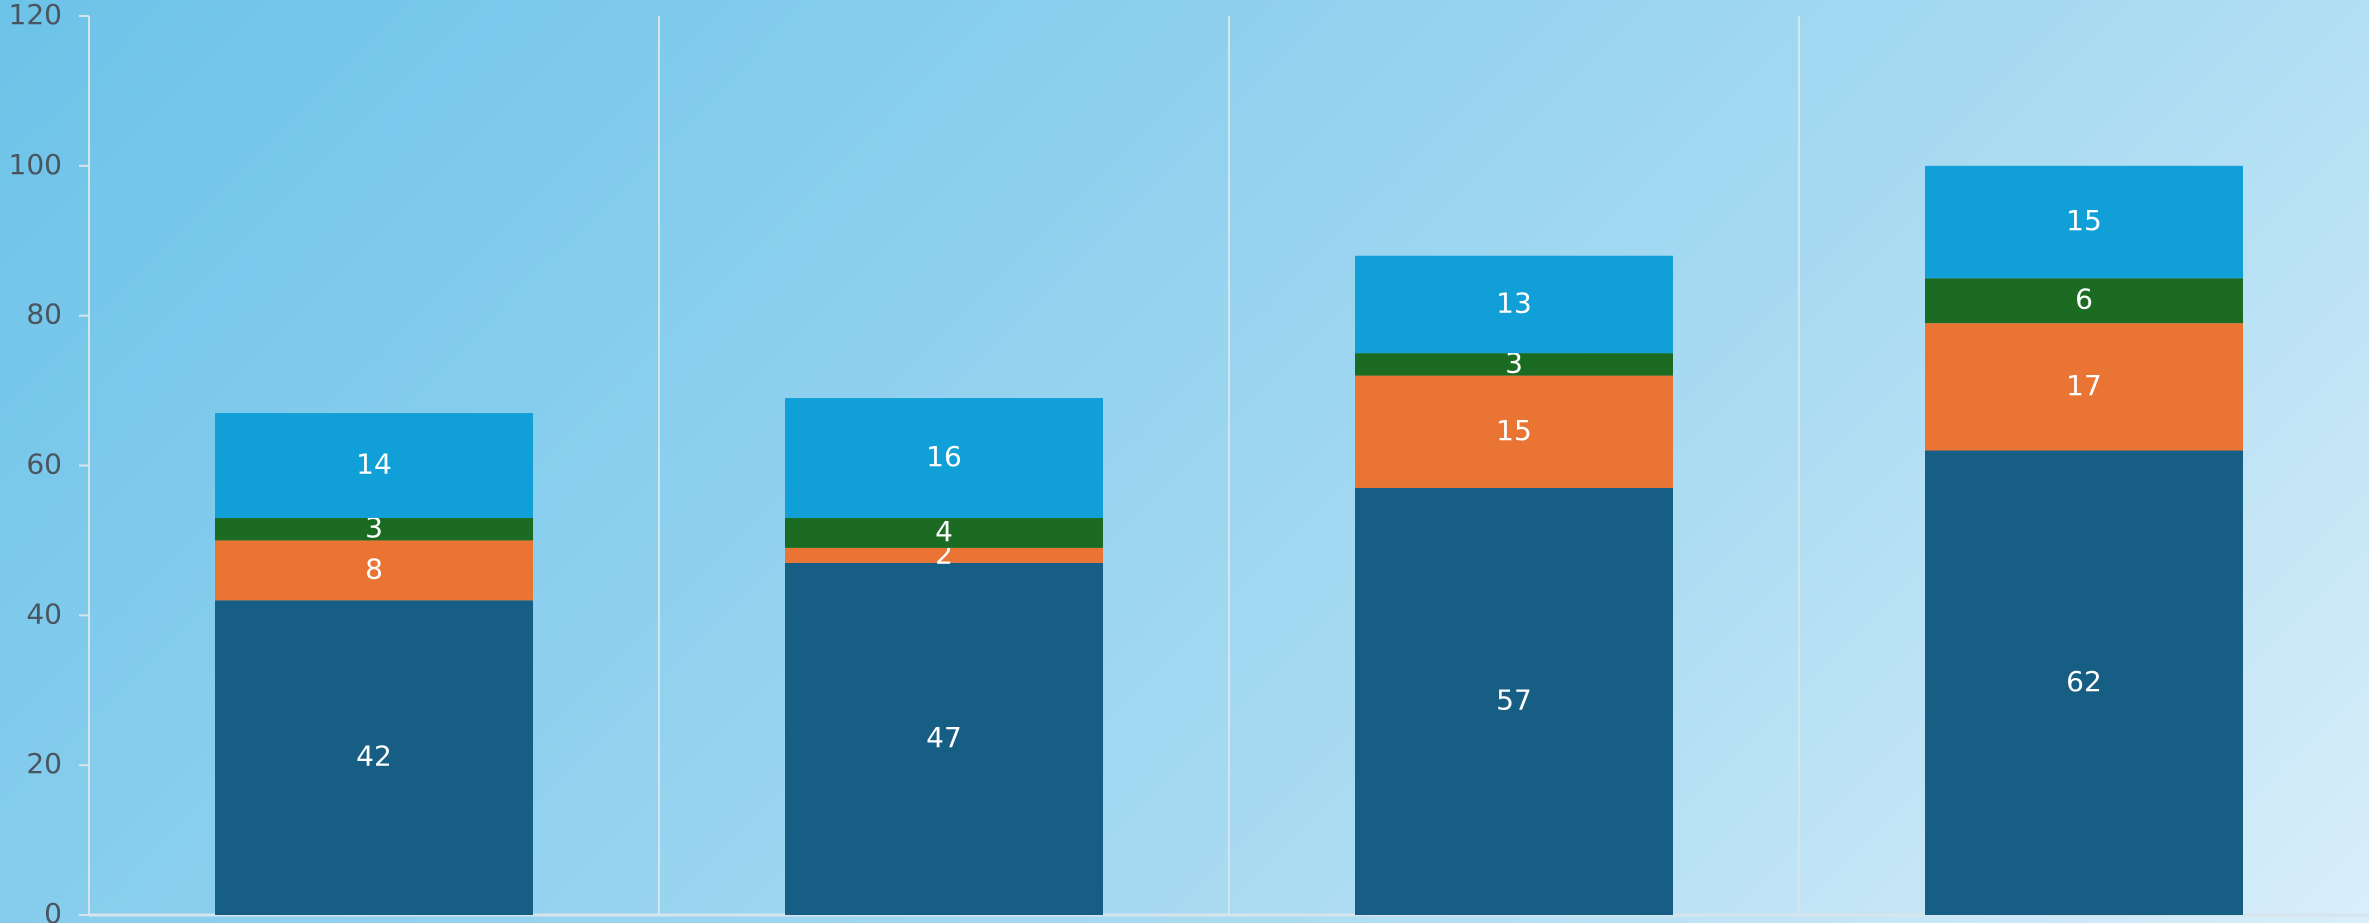 The image size is (2369, 923). I want to click on y-tick-label: 100, so click(35, 164).